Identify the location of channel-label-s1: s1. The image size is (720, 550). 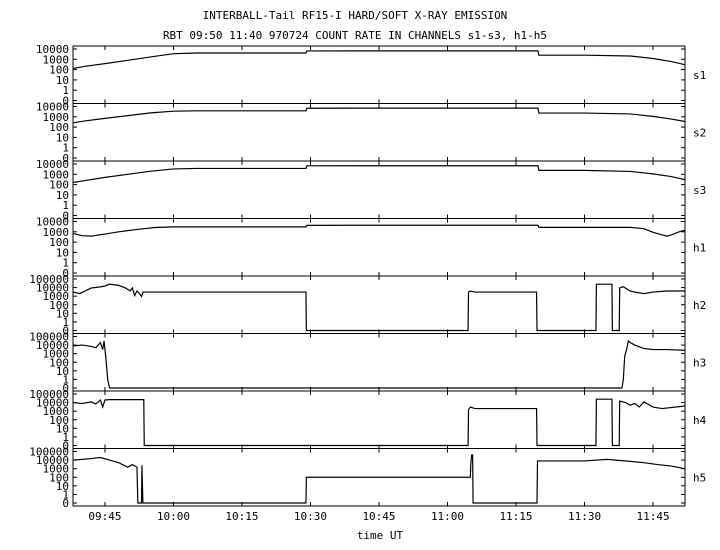
(699, 75).